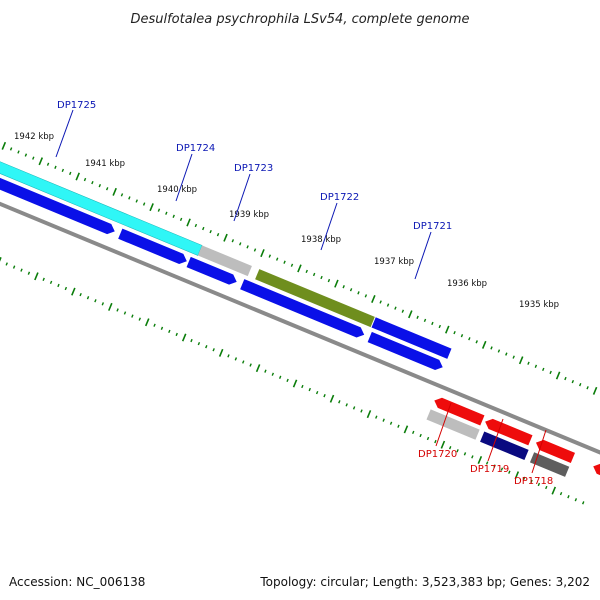 This screenshot has height=600, width=600. What do you see at coordinates (432, 226) in the screenshot?
I see `gene-label: DP1721` at bounding box center [432, 226].